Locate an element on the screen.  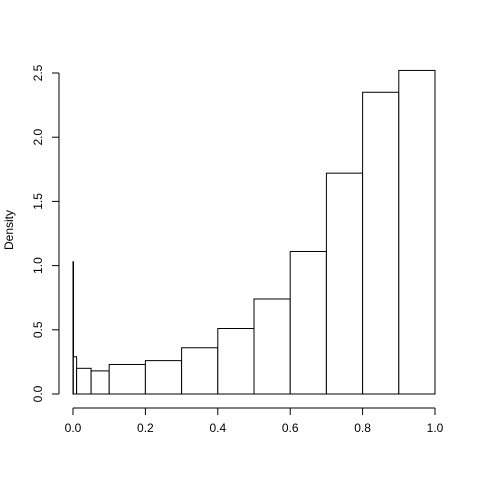
x-tick-label-1: 0.2 is located at coordinates (145, 428).